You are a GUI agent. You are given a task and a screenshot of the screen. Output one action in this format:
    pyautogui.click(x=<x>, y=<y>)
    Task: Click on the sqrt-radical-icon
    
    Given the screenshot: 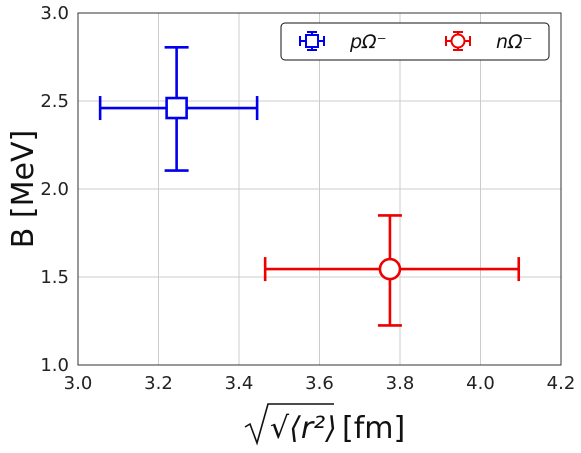 What is the action you would take?
    pyautogui.click(x=289, y=424)
    